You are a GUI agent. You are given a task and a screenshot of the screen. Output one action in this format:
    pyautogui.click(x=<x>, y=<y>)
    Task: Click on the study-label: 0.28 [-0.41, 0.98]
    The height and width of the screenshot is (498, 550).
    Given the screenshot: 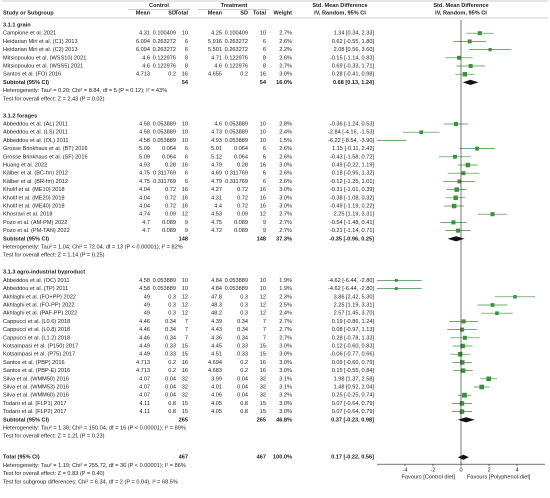 What is the action you would take?
    pyautogui.click(x=353, y=75)
    